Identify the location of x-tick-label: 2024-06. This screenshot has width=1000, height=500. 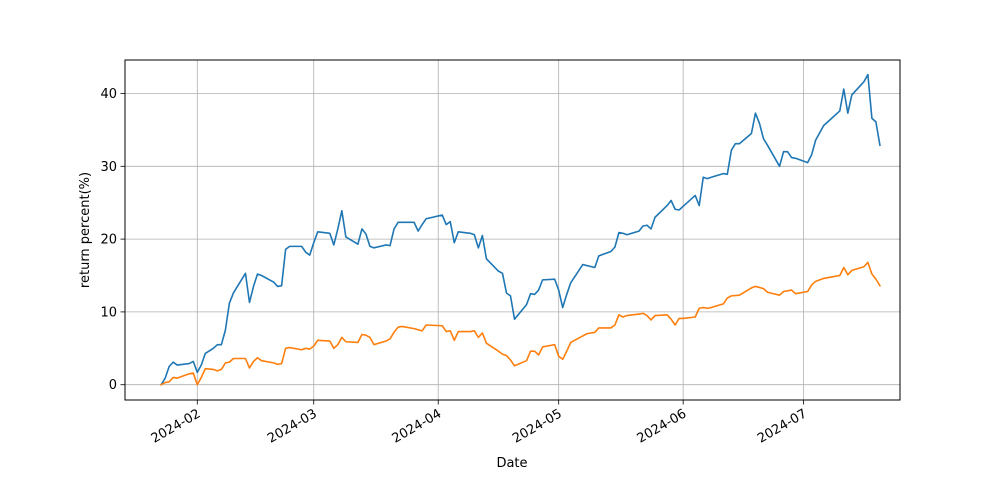
(662, 426).